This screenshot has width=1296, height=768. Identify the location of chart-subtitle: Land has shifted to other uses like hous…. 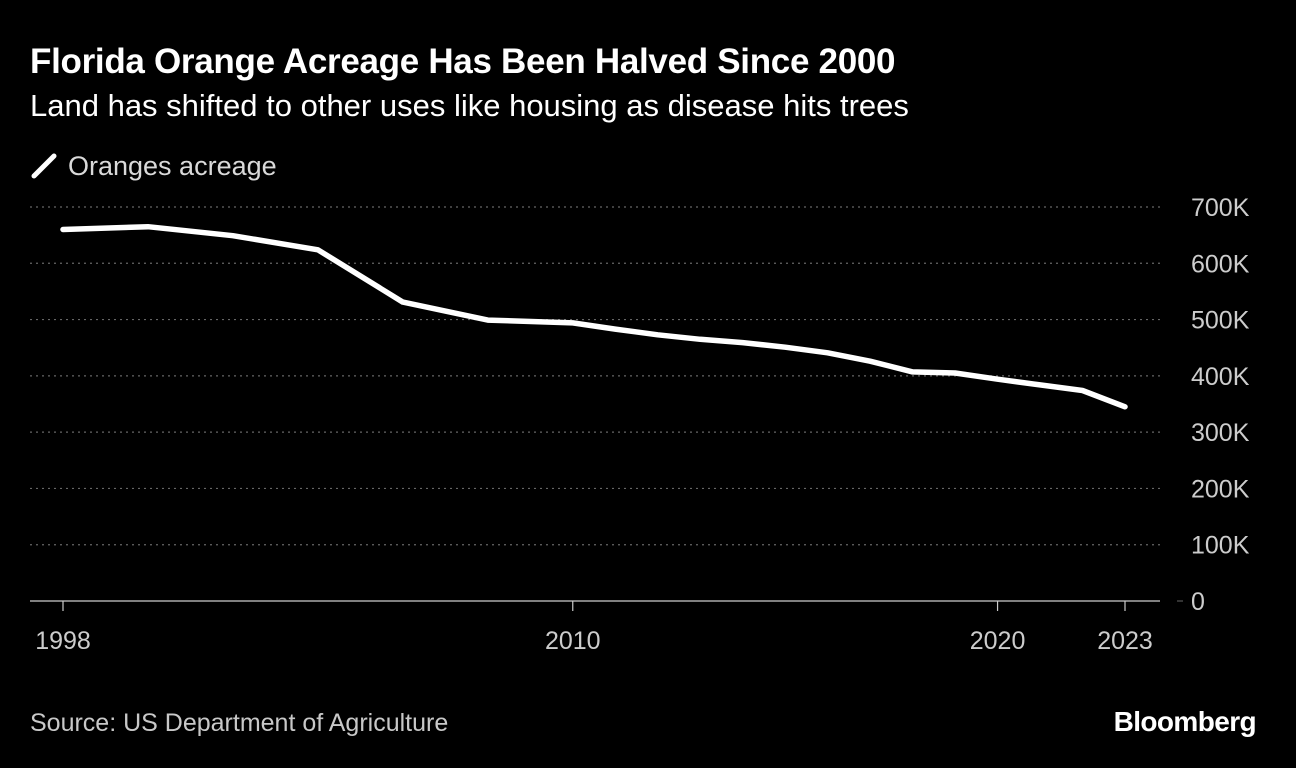
(469, 105).